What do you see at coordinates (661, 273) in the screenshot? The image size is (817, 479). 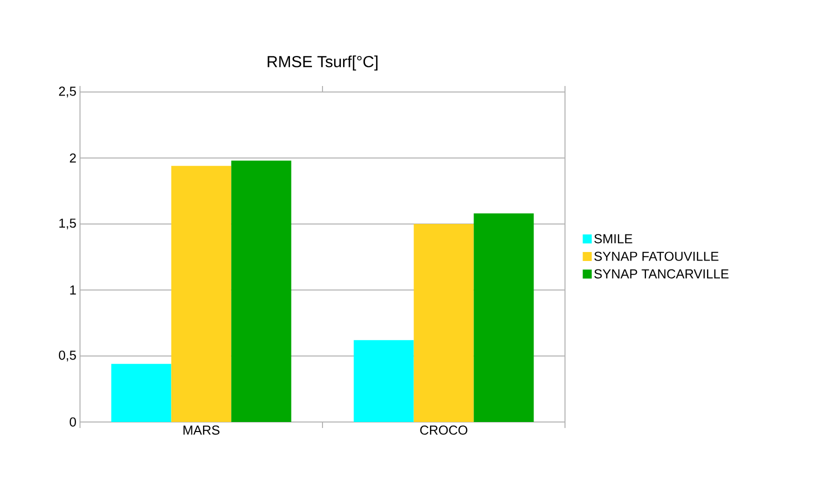 I see `legend-label: SYNAP TANCARVILLE` at bounding box center [661, 273].